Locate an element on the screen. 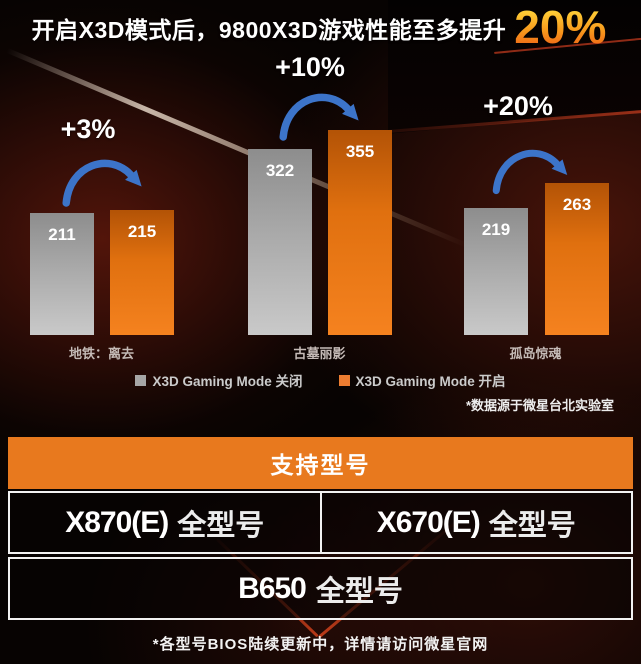 This screenshot has height=664, width=641. page-title: 开启X3D模式后，9800X3D游戏性能至多提升 20% is located at coordinates (320, 28).